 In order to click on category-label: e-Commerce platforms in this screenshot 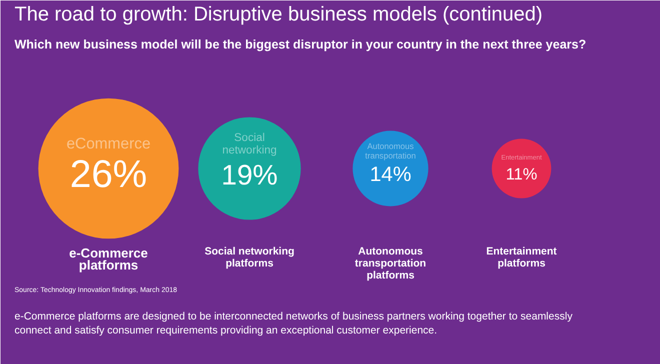, I will do `click(108, 259)`.